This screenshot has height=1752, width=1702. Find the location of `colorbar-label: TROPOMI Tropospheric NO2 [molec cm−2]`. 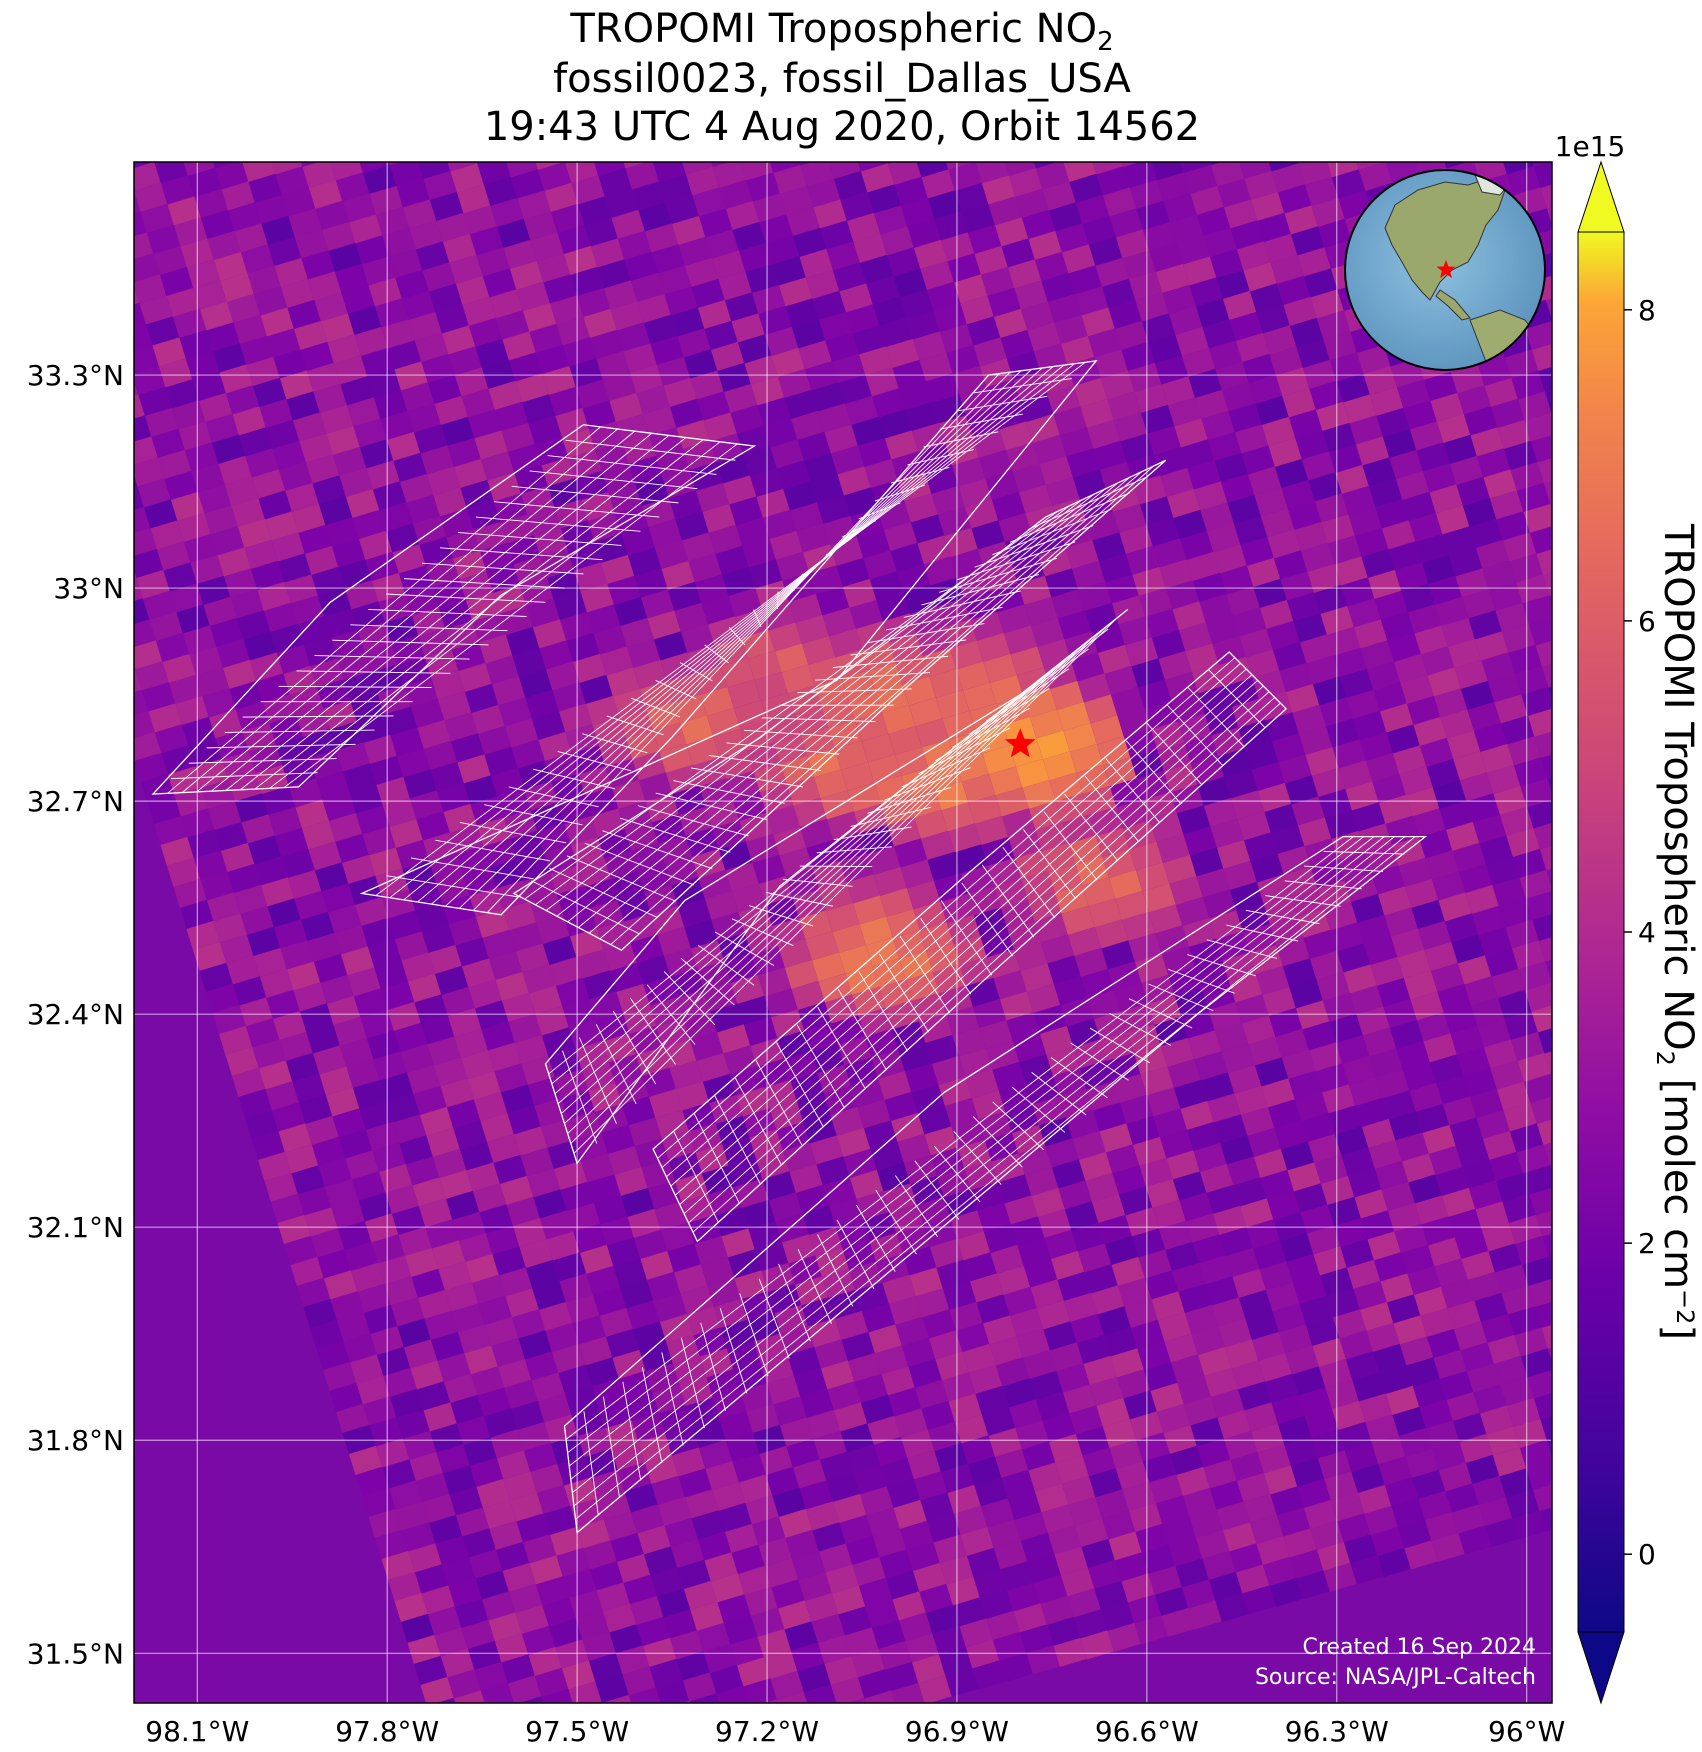

colorbar-label: TROPOMI Tropospheric NO2 [molec cm−2] is located at coordinates (1676, 931).